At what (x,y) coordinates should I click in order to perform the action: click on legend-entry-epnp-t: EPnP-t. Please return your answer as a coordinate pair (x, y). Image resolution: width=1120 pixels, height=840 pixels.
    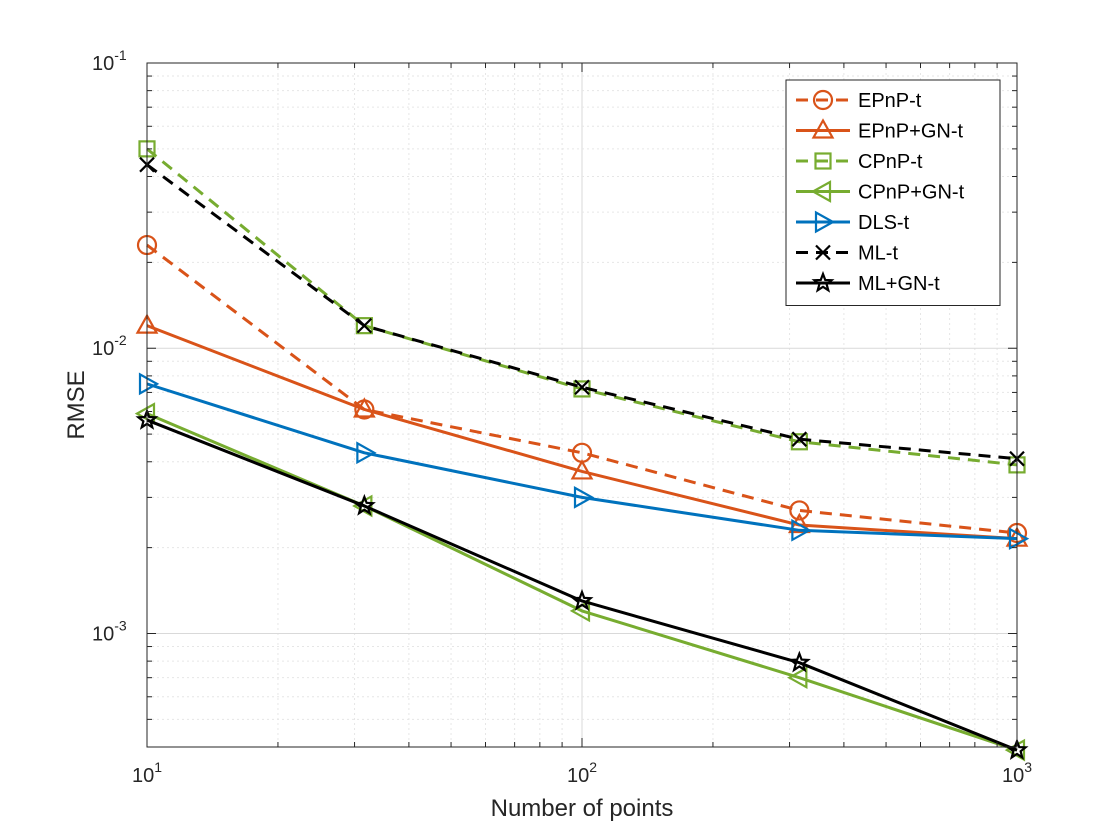
    Looking at the image, I should click on (859, 100).